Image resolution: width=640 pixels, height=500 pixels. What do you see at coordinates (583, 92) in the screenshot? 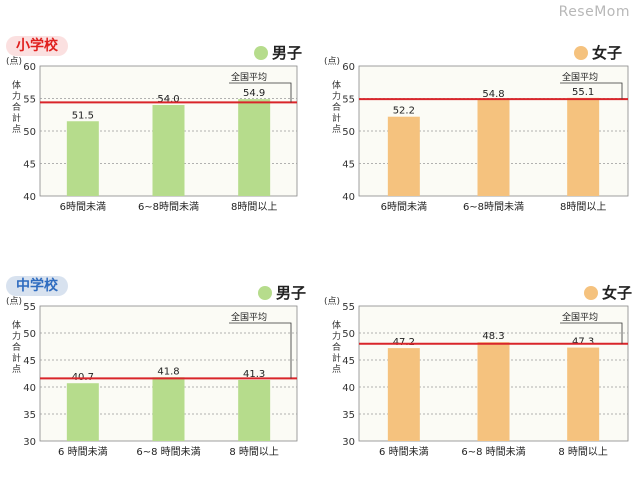
I see `bar-value-label: 55.1` at bounding box center [583, 92].